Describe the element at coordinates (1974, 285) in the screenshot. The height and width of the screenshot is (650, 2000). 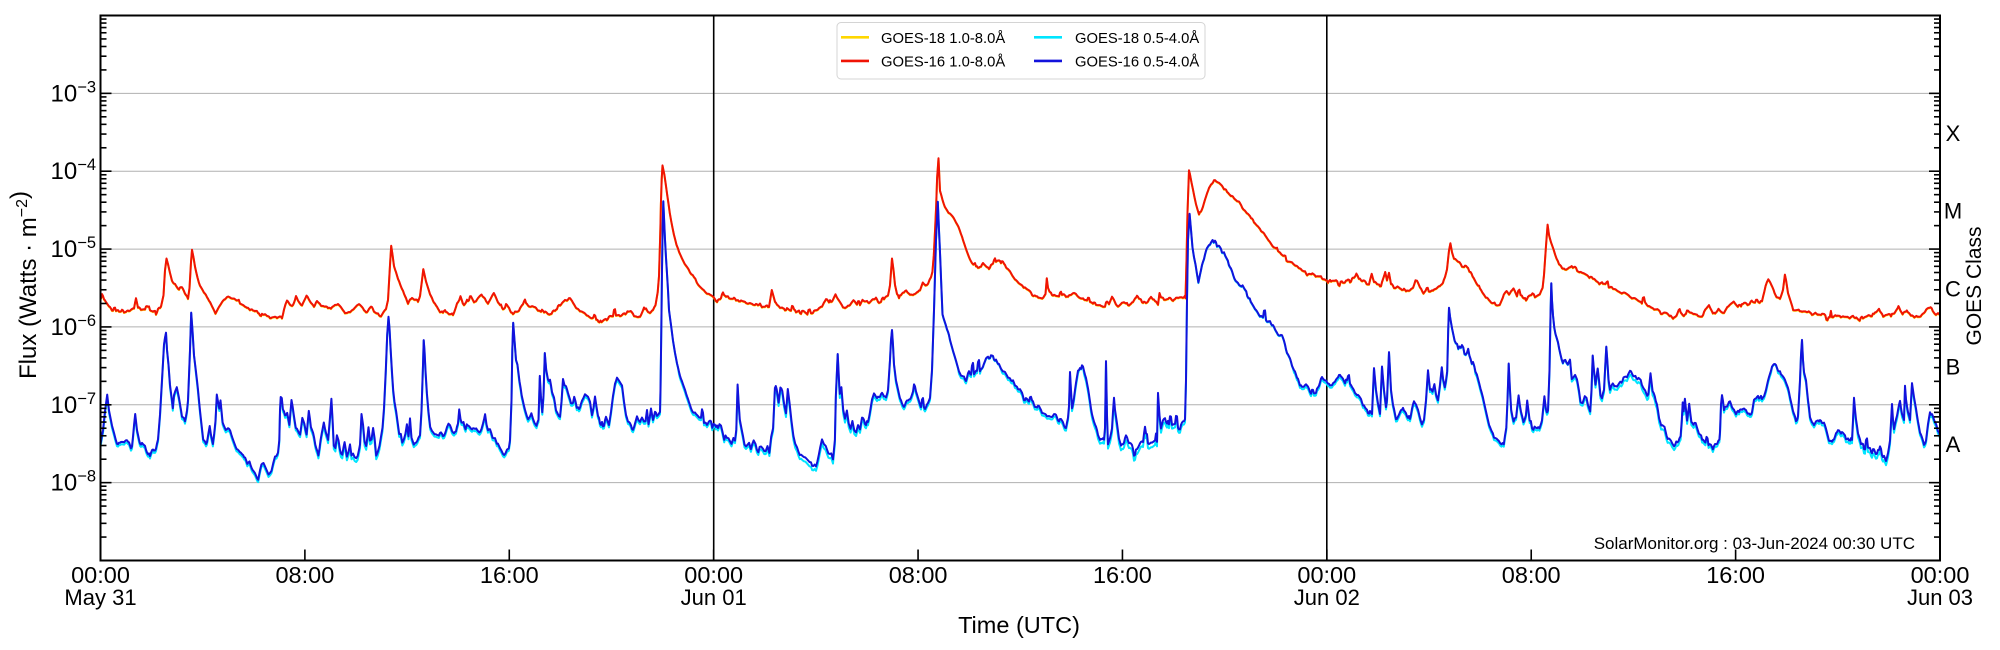
I see `svg-text: GOES Class` at that location.